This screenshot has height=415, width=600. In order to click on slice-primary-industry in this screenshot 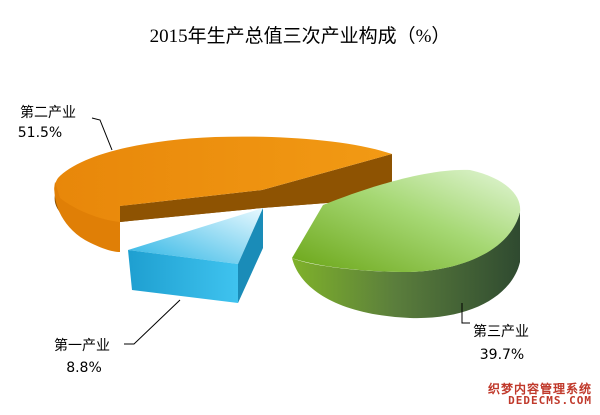, I will do `click(195, 255)`.